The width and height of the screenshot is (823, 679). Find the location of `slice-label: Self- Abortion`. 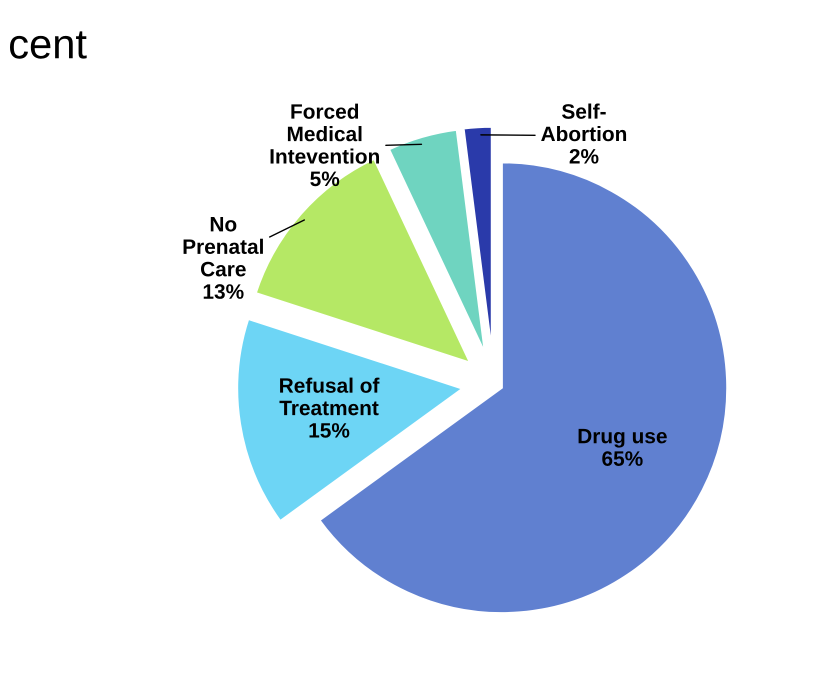

slice-label: Self- Abortion is located at coordinates (583, 123).